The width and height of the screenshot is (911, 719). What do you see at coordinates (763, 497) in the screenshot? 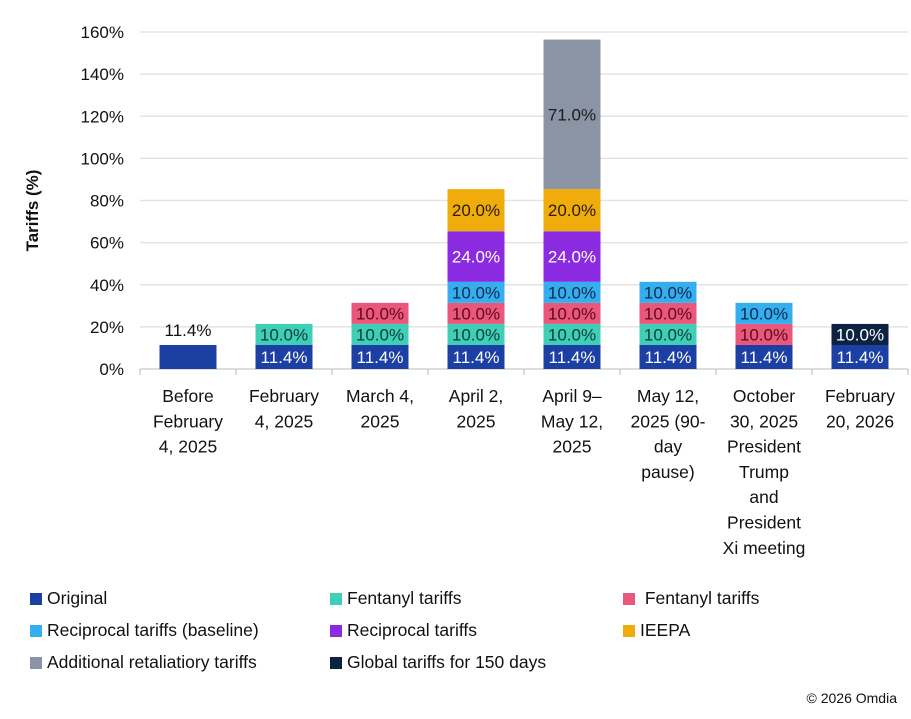
I see `x-tick-label: and` at bounding box center [763, 497].